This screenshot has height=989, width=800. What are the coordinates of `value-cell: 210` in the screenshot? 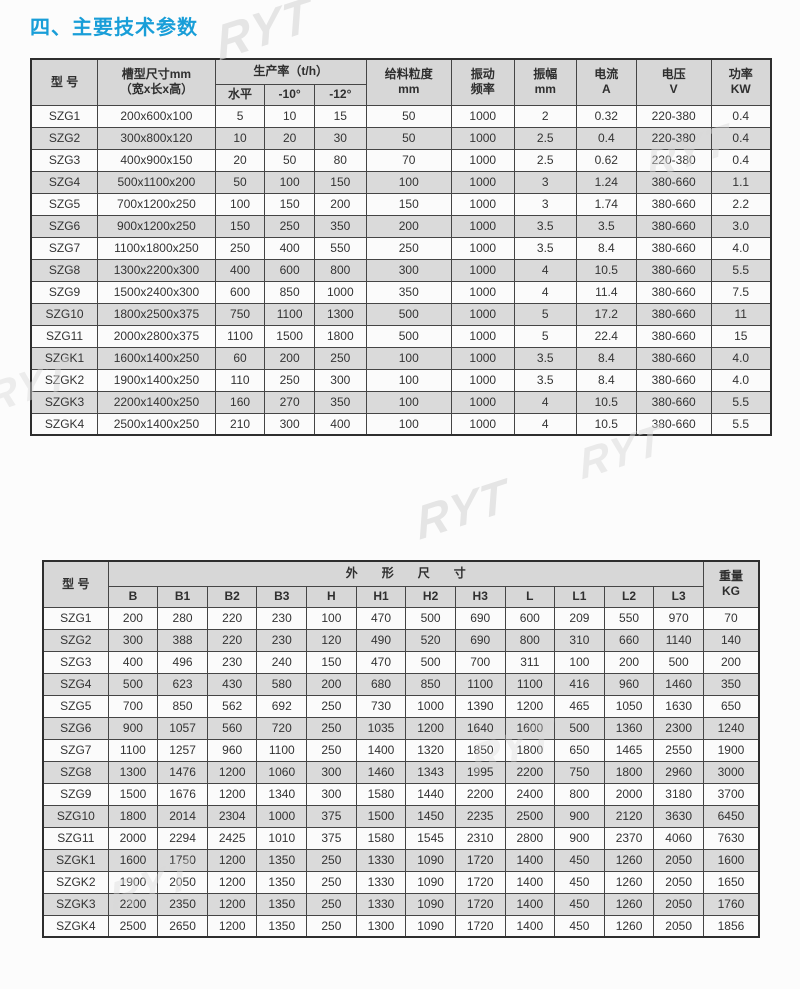 It's located at (240, 424).